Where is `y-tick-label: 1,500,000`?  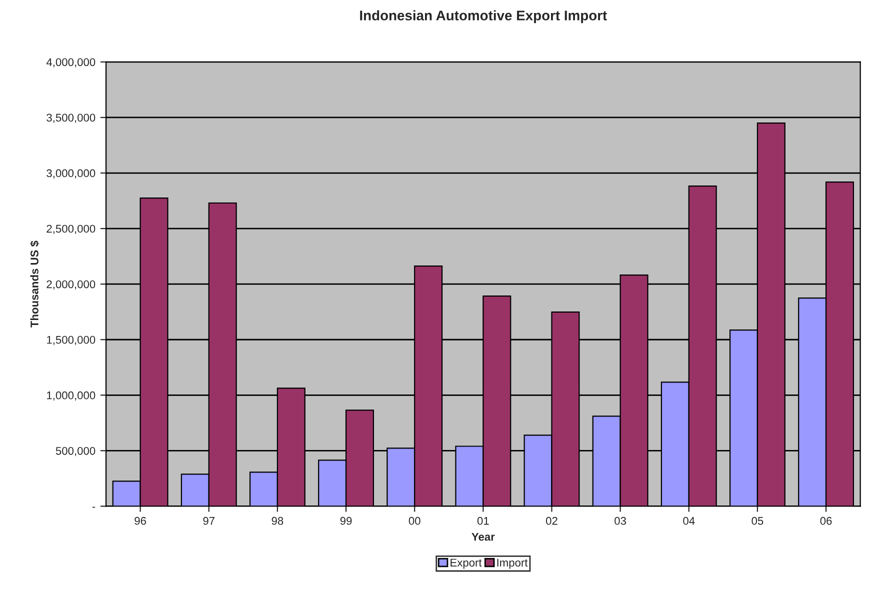
y-tick-label: 1,500,000 is located at coordinates (71, 341).